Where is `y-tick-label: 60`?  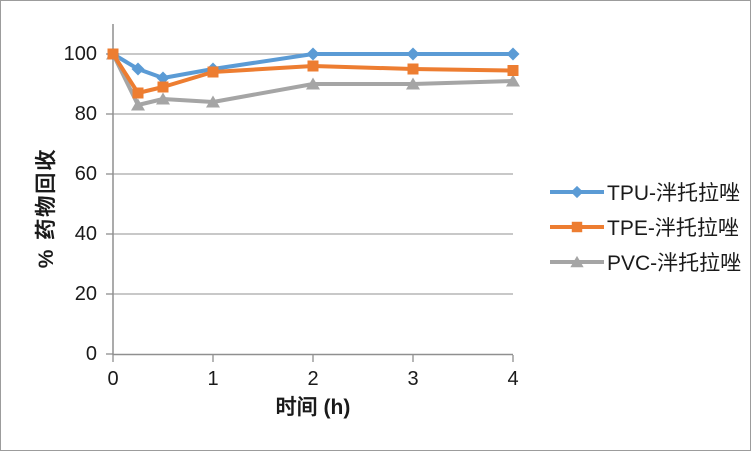 y-tick-label: 60 is located at coordinates (85, 174).